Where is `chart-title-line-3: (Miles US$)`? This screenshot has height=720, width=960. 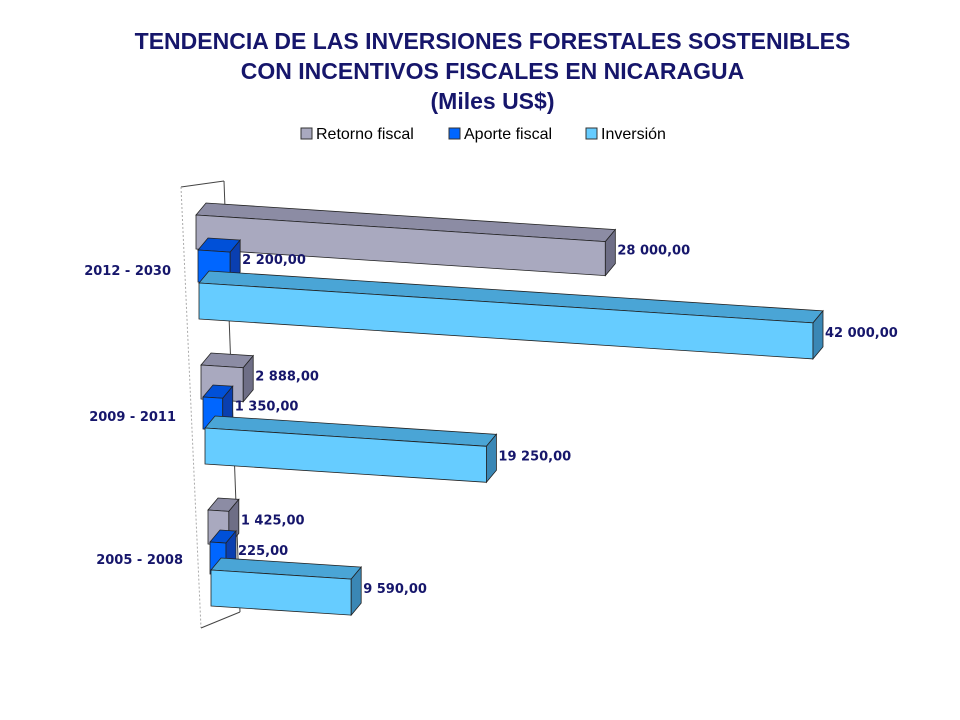 chart-title-line-3: (Miles US$) is located at coordinates (492, 101).